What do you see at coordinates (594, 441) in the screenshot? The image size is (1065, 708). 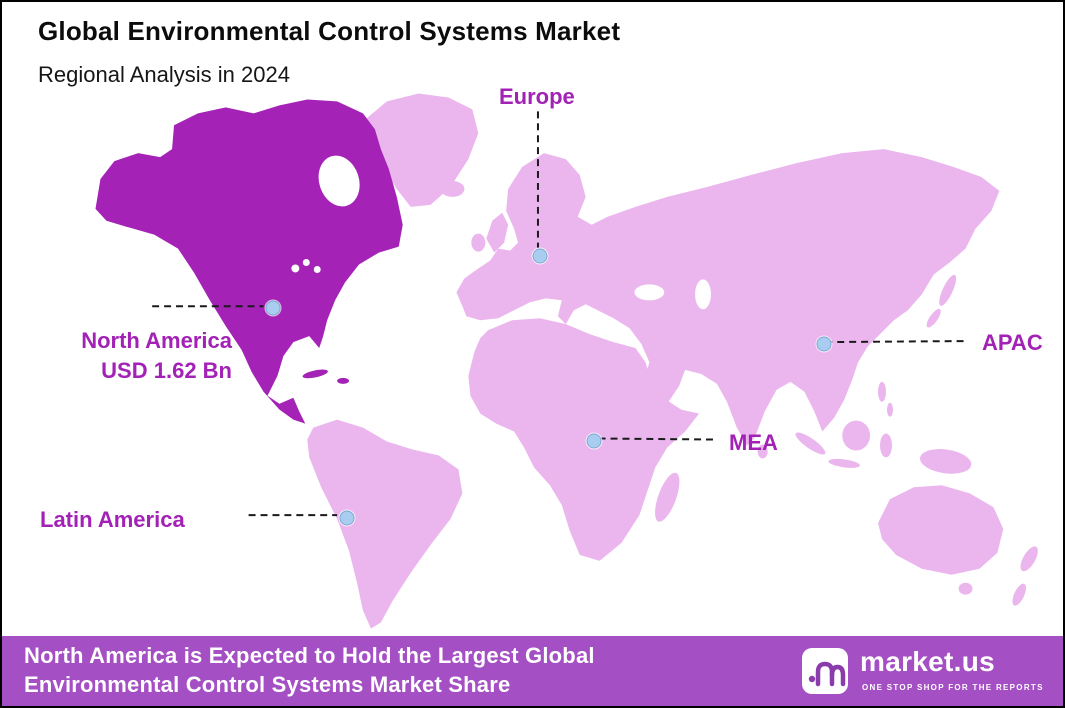 I see `mea-marker` at bounding box center [594, 441].